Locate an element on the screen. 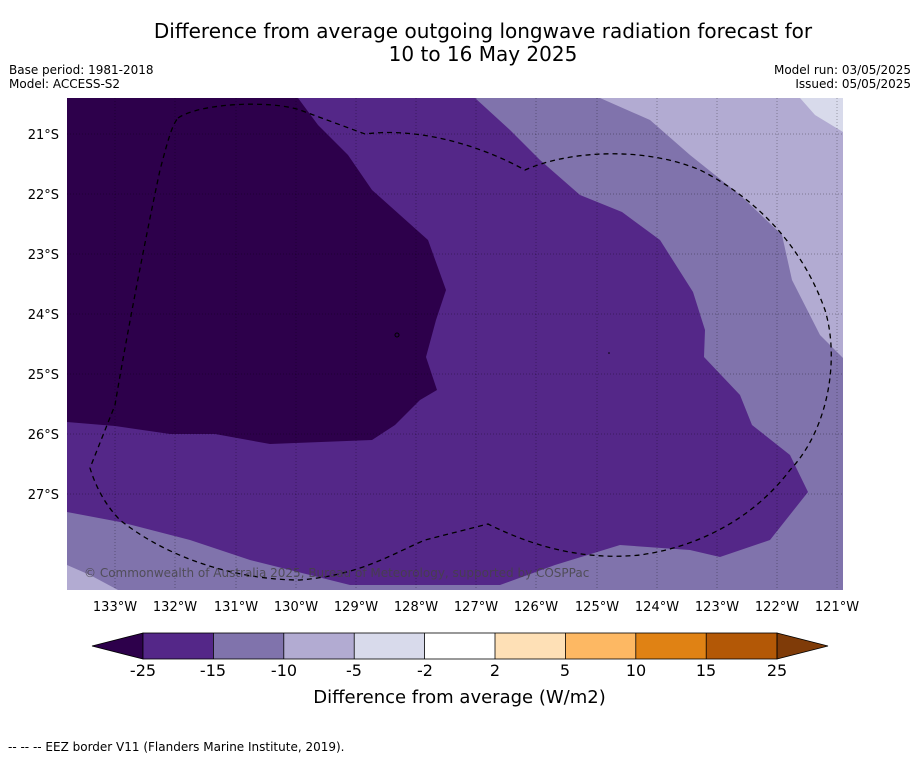 This screenshot has width=919, height=758. lat-label: 24°S is located at coordinates (43, 315).